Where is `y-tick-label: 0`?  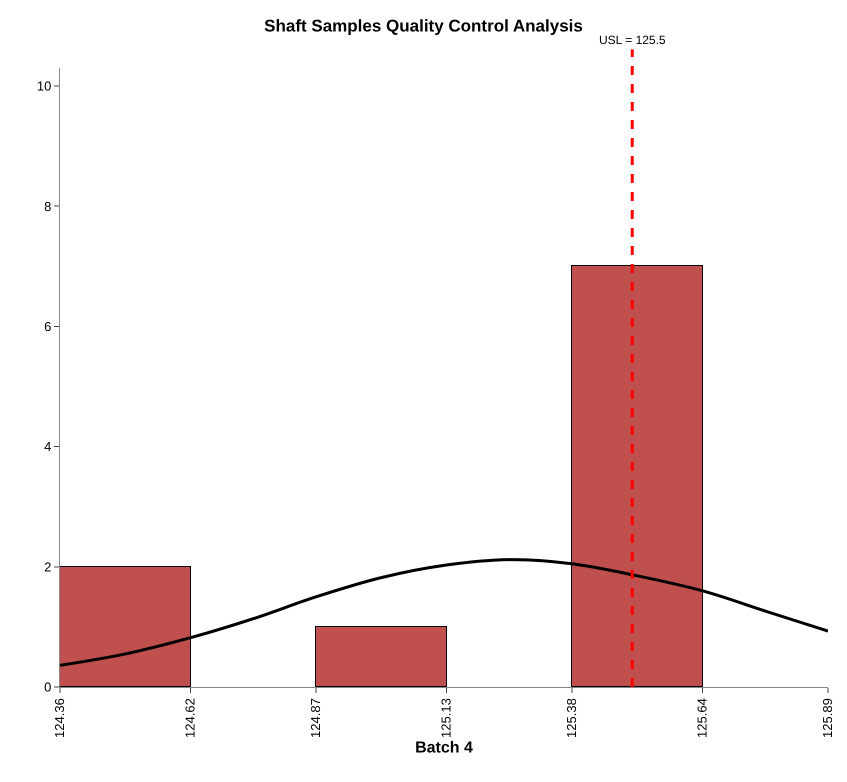
y-tick-label: 0 is located at coordinates (48, 687).